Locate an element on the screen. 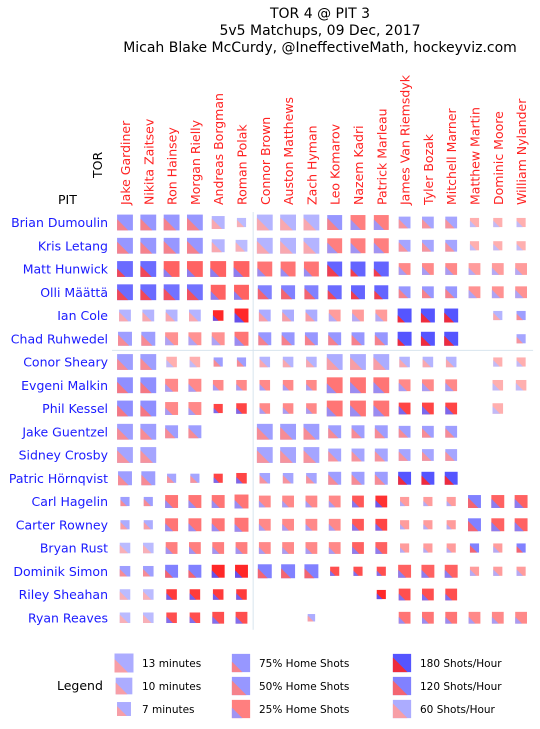 The image size is (540, 729). legend-share-swatch is located at coordinates (241, 663).